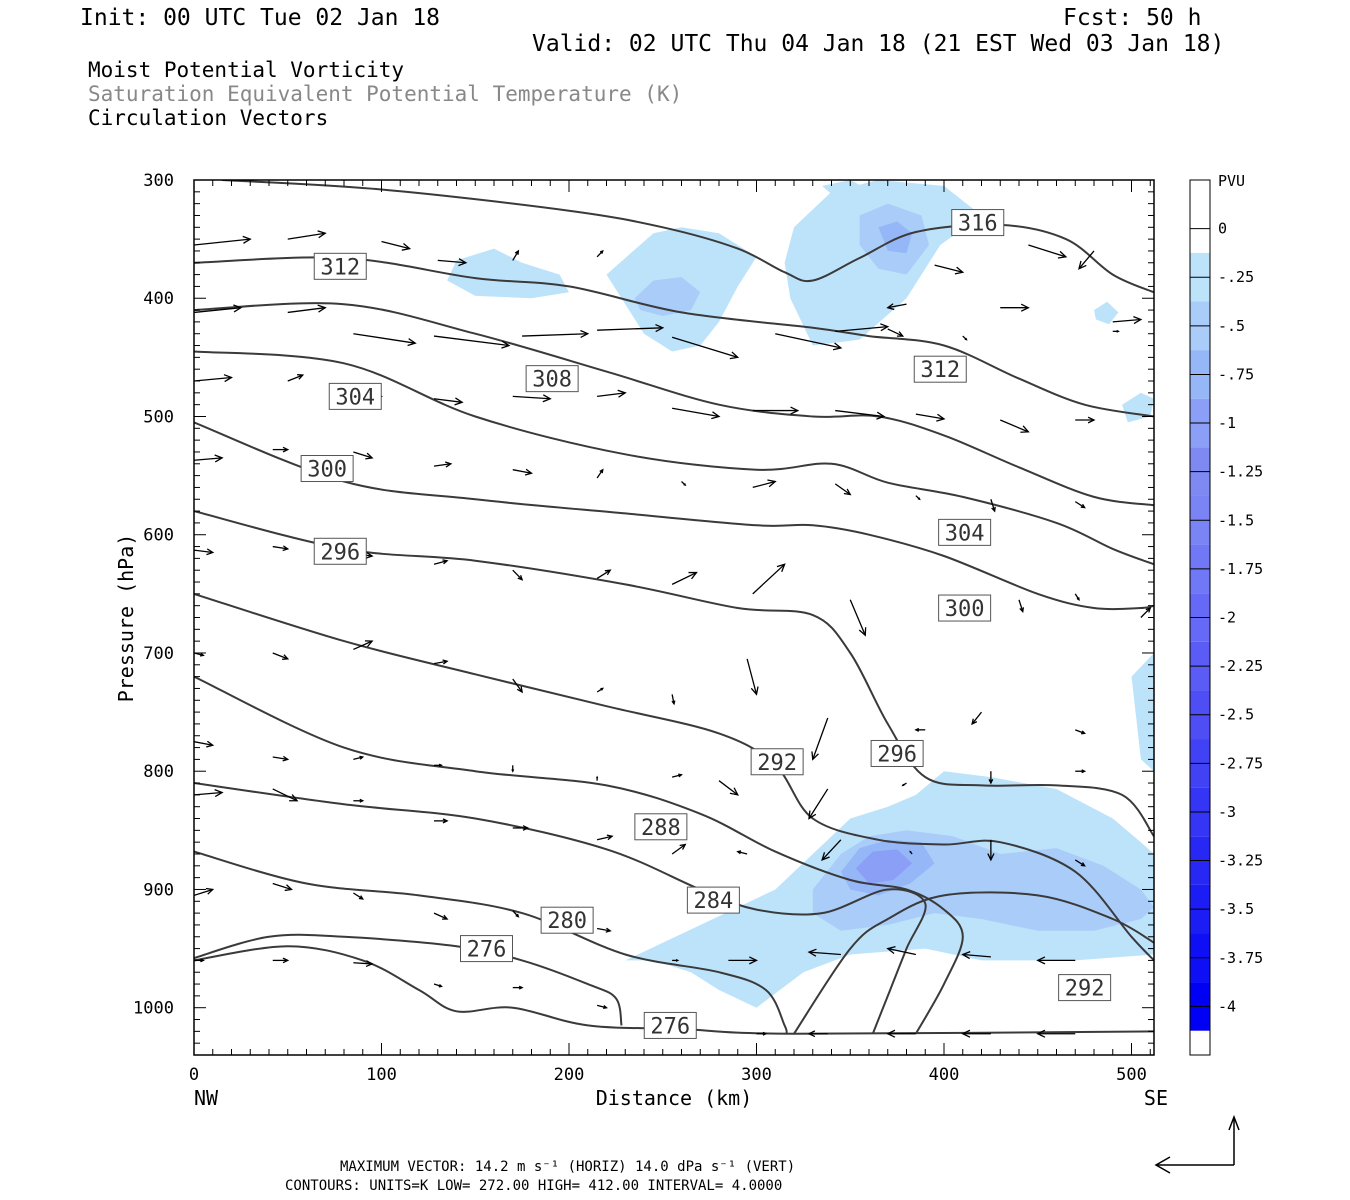 Image resolution: width=1350 pixels, height=1200 pixels. Describe the element at coordinates (153, 1009) in the screenshot. I see `y-tick-label: 1000` at that location.